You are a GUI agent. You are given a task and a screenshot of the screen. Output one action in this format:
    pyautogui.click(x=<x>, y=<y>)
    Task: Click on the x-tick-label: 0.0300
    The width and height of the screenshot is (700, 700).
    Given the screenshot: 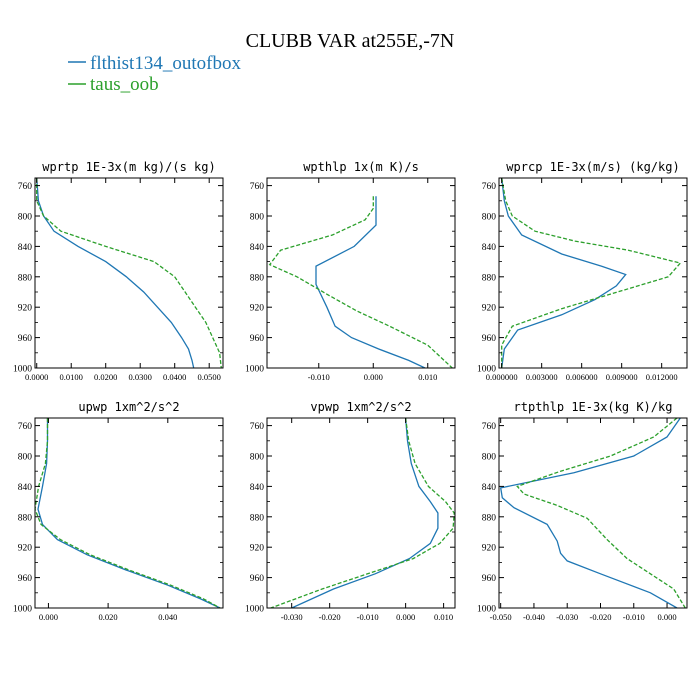 What is the action you would take?
    pyautogui.click(x=140, y=377)
    